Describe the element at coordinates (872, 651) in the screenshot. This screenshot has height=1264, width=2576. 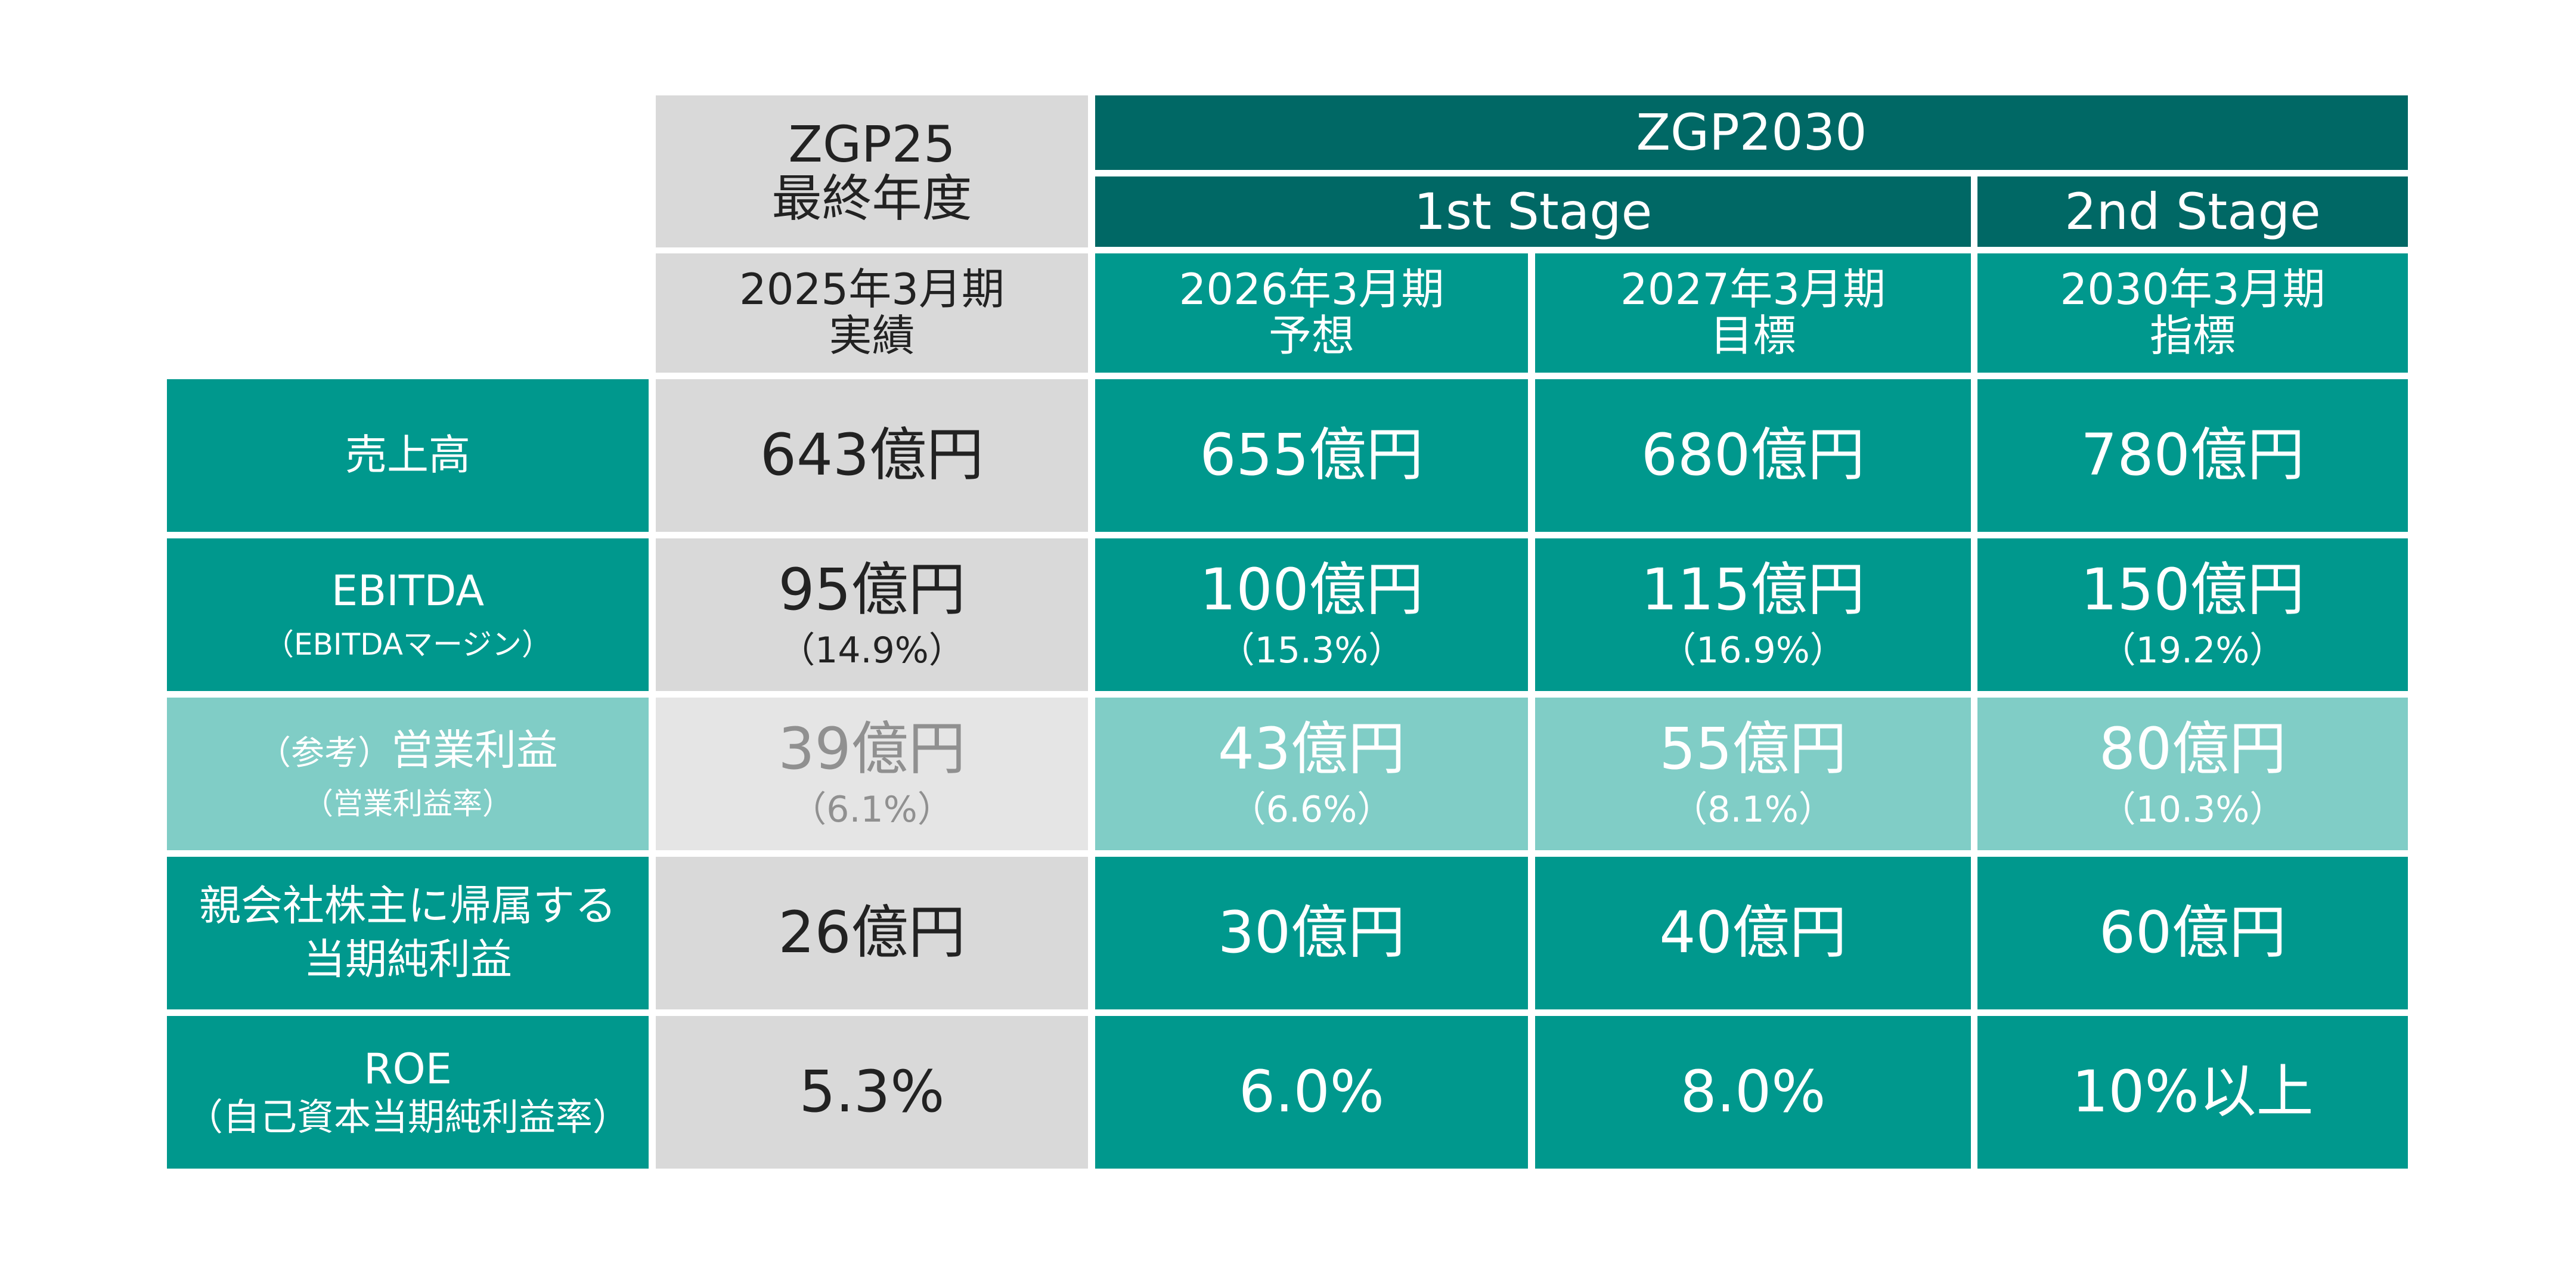
I see `cell-sub-value: （14.9%）` at that location.